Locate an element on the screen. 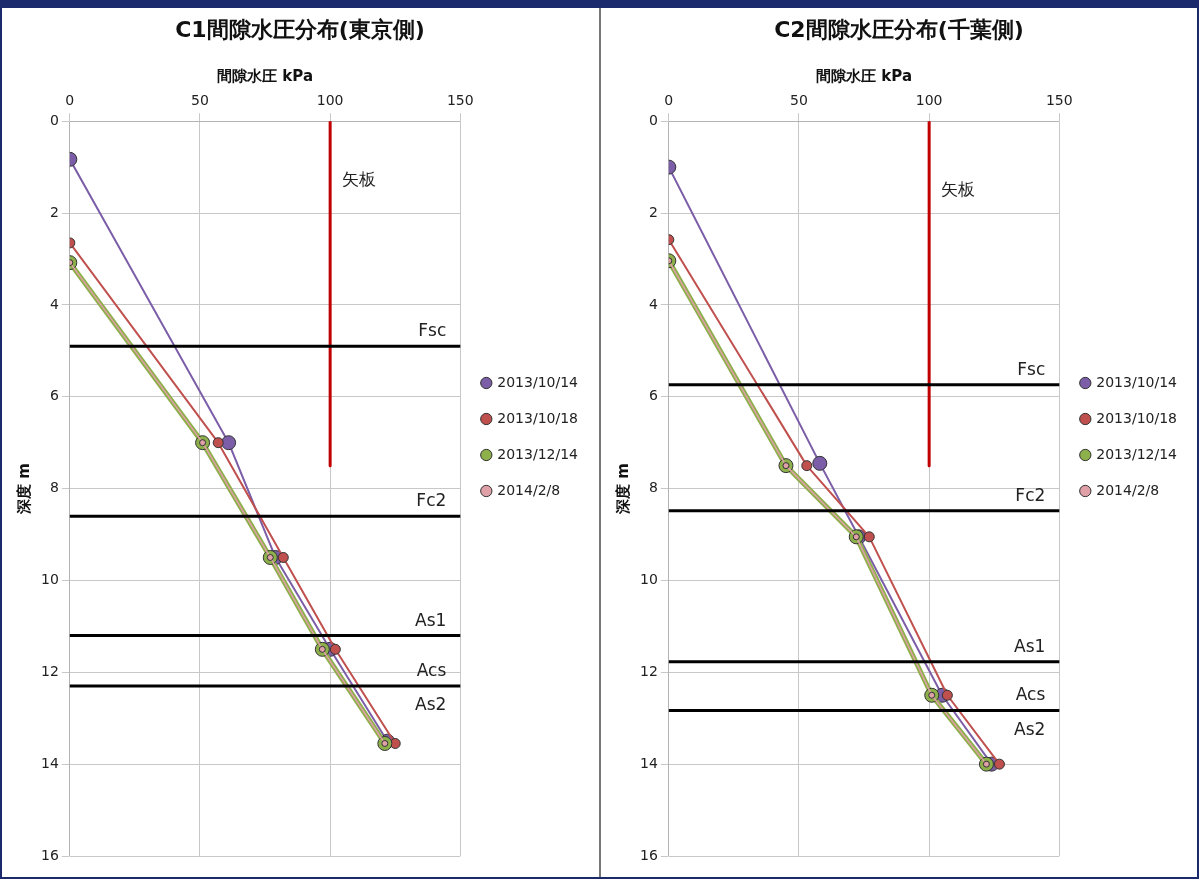 The image size is (1203, 883). chart-title: C2間隙水圧分布(千葉側) is located at coordinates (898, 29).